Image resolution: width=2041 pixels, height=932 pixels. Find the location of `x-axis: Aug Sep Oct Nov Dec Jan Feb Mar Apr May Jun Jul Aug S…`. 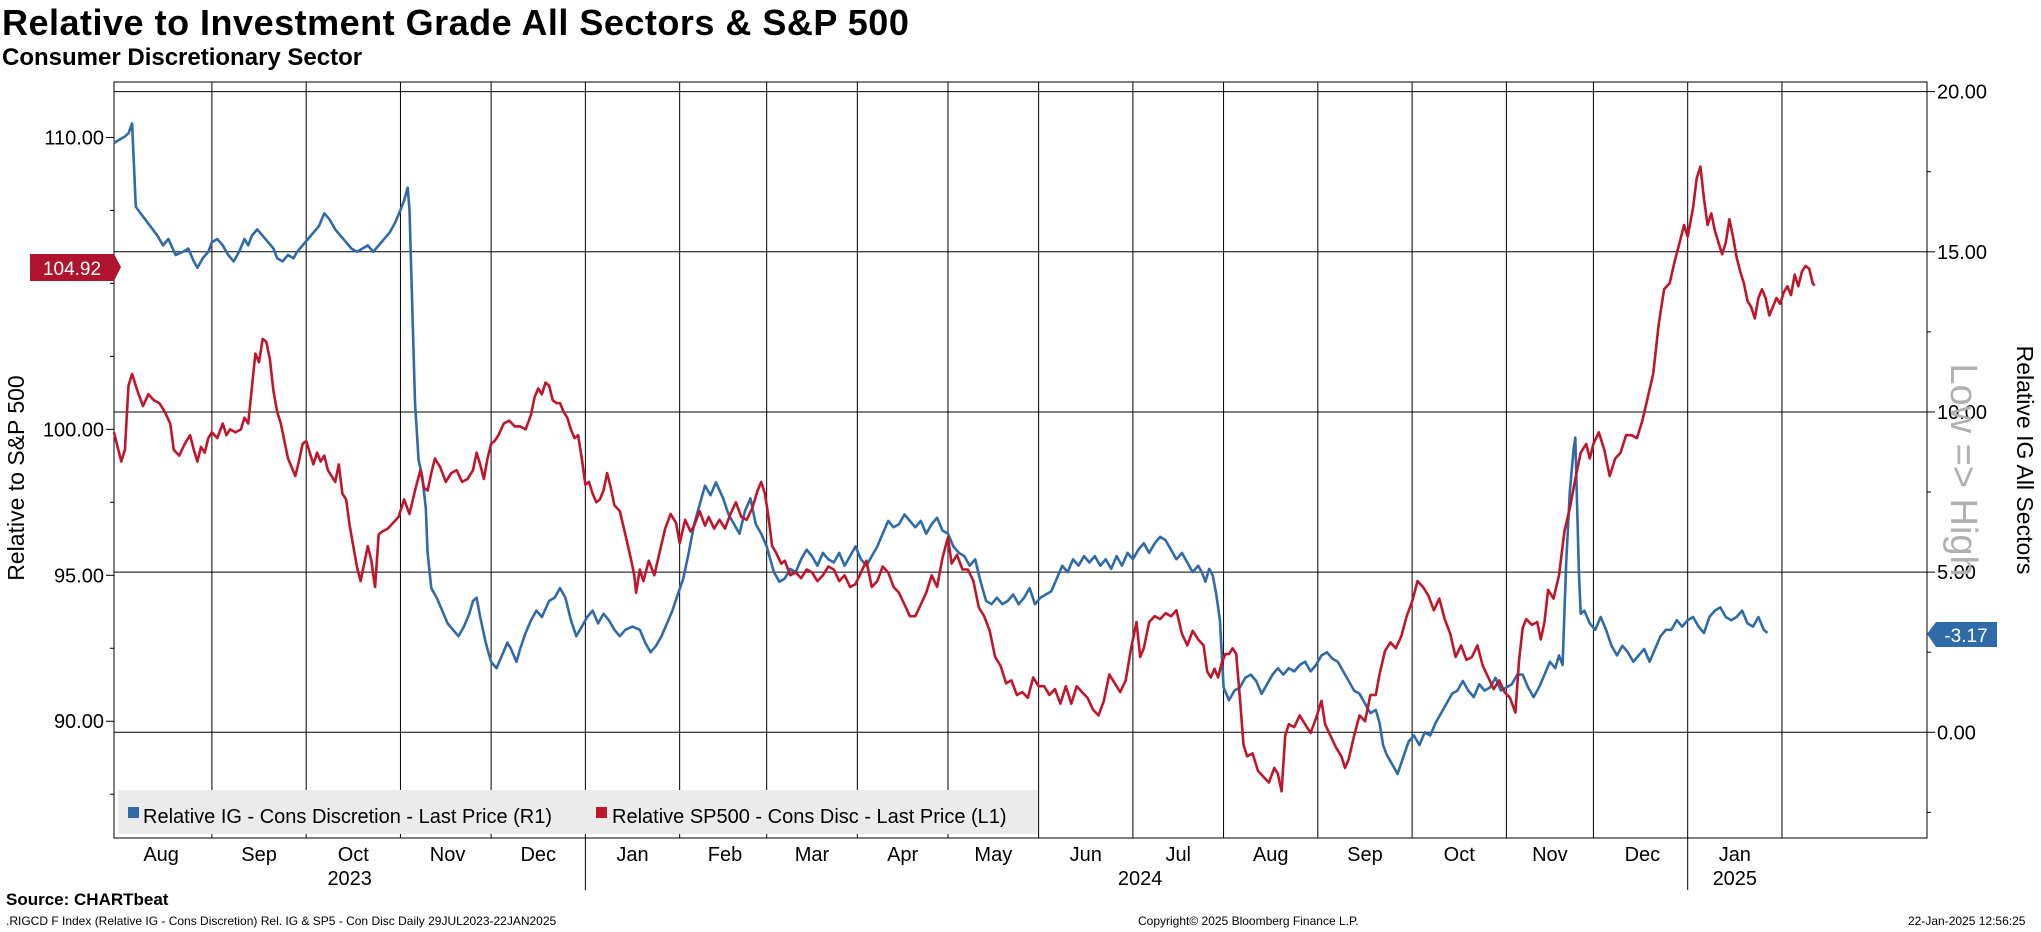

x-axis: Aug Sep Oct Nov Dec Jan Feb Mar Apr May Jun Jul Aug S… is located at coordinates (950, 864).